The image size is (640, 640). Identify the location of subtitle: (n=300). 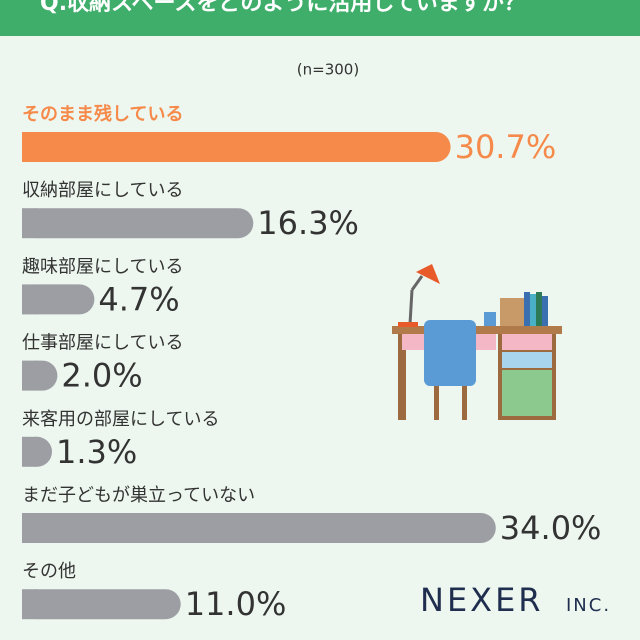
(328, 70).